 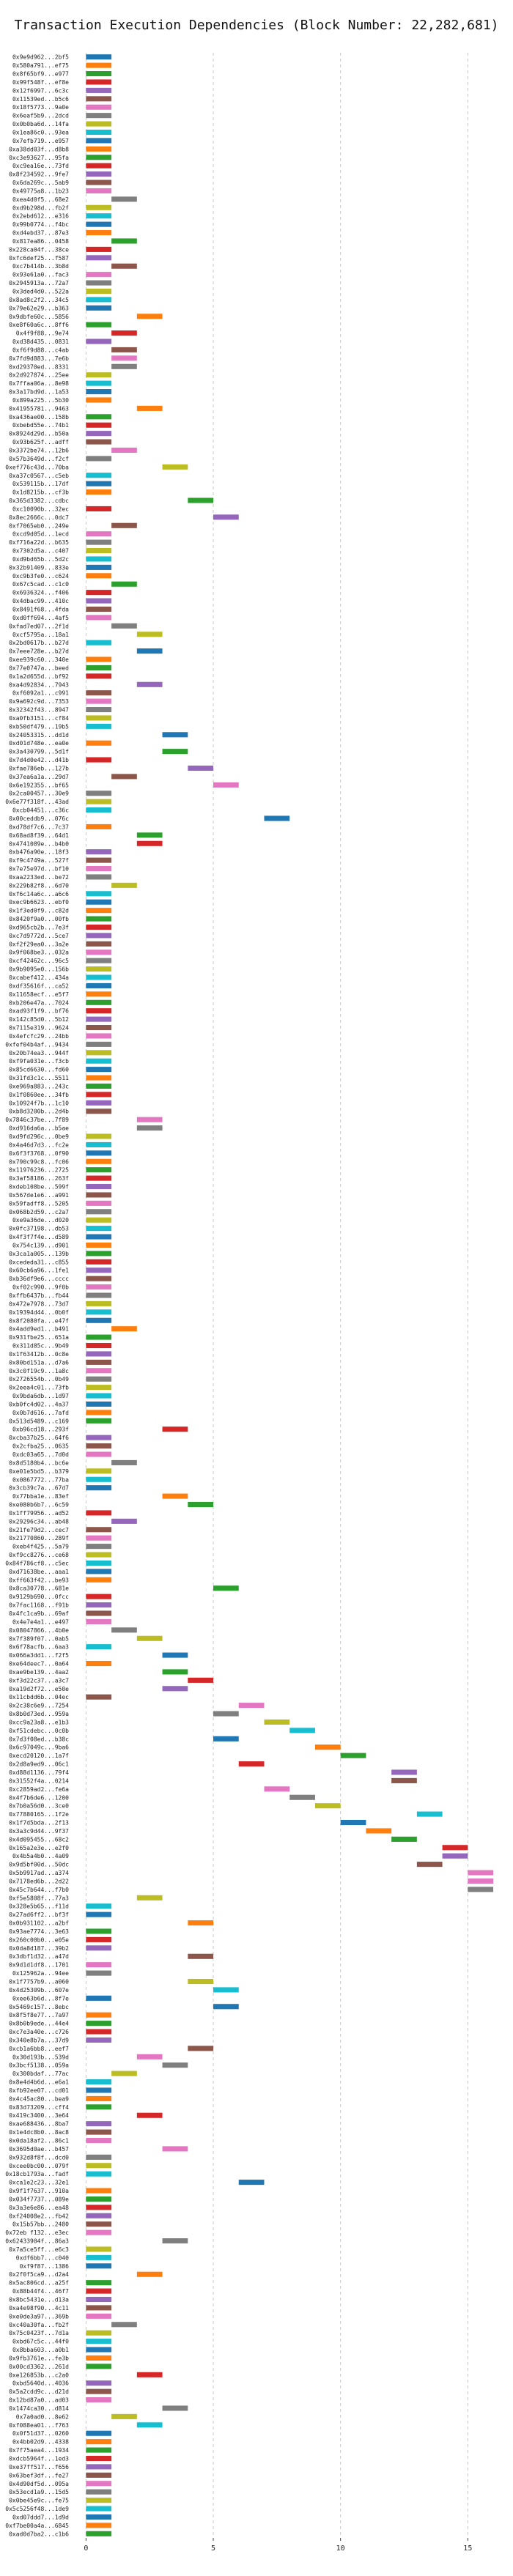 I want to click on y-tick-label: 0x93ae7774...3e63, so click(x=39, y=1931).